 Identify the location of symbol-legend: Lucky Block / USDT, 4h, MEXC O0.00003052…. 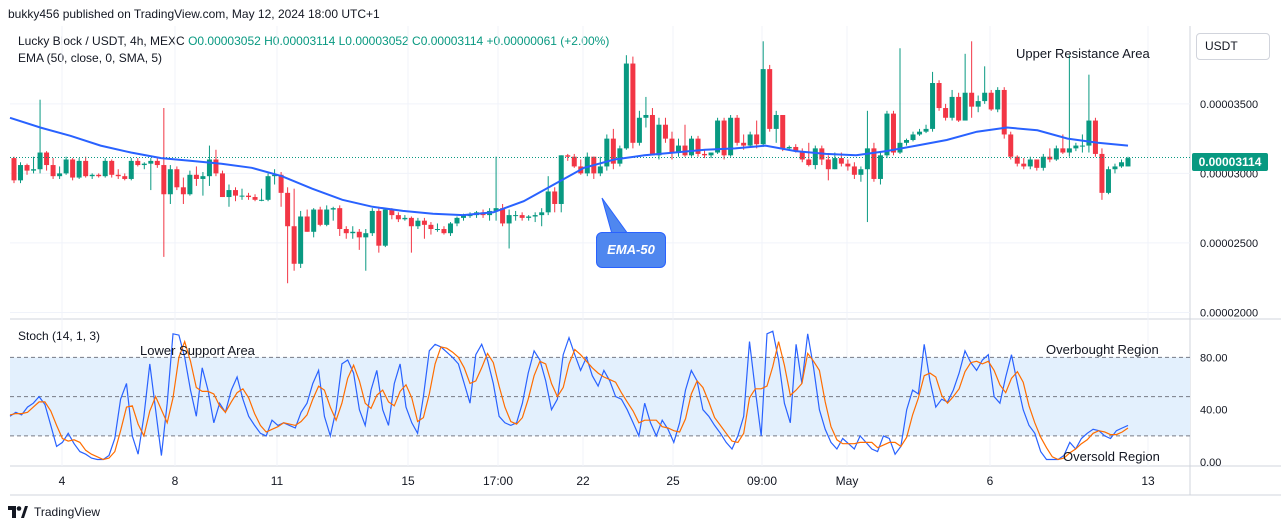
(313, 41).